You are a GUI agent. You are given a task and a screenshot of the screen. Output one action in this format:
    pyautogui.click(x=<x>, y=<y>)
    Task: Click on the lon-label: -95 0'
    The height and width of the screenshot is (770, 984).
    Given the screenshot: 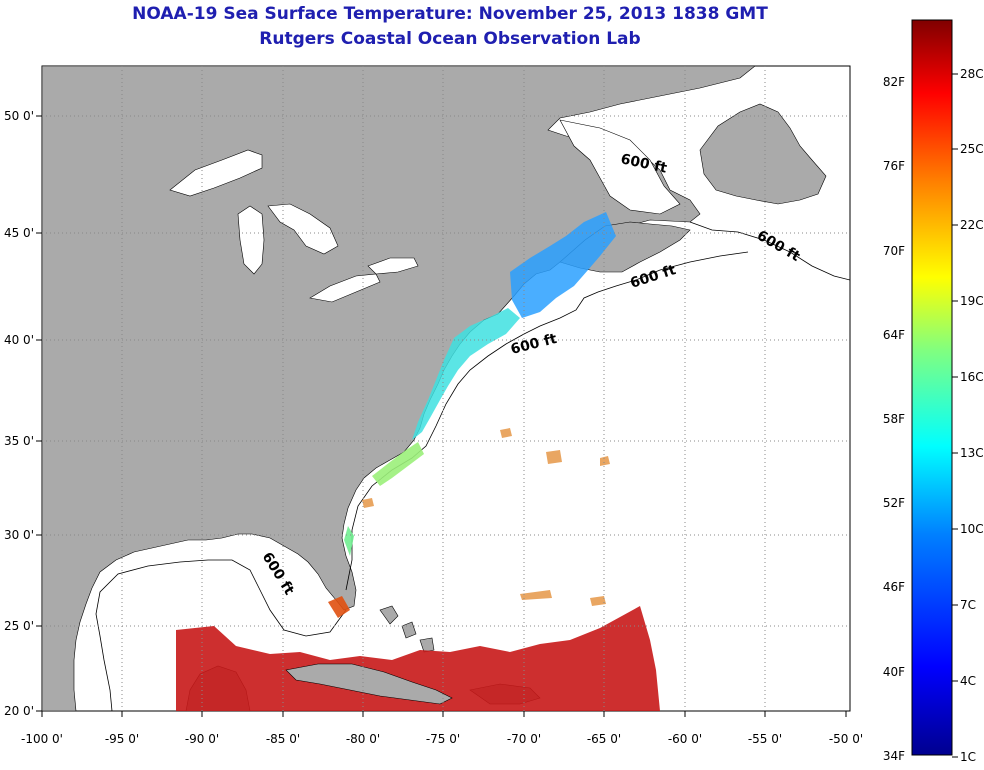 What is the action you would take?
    pyautogui.click(x=122, y=739)
    